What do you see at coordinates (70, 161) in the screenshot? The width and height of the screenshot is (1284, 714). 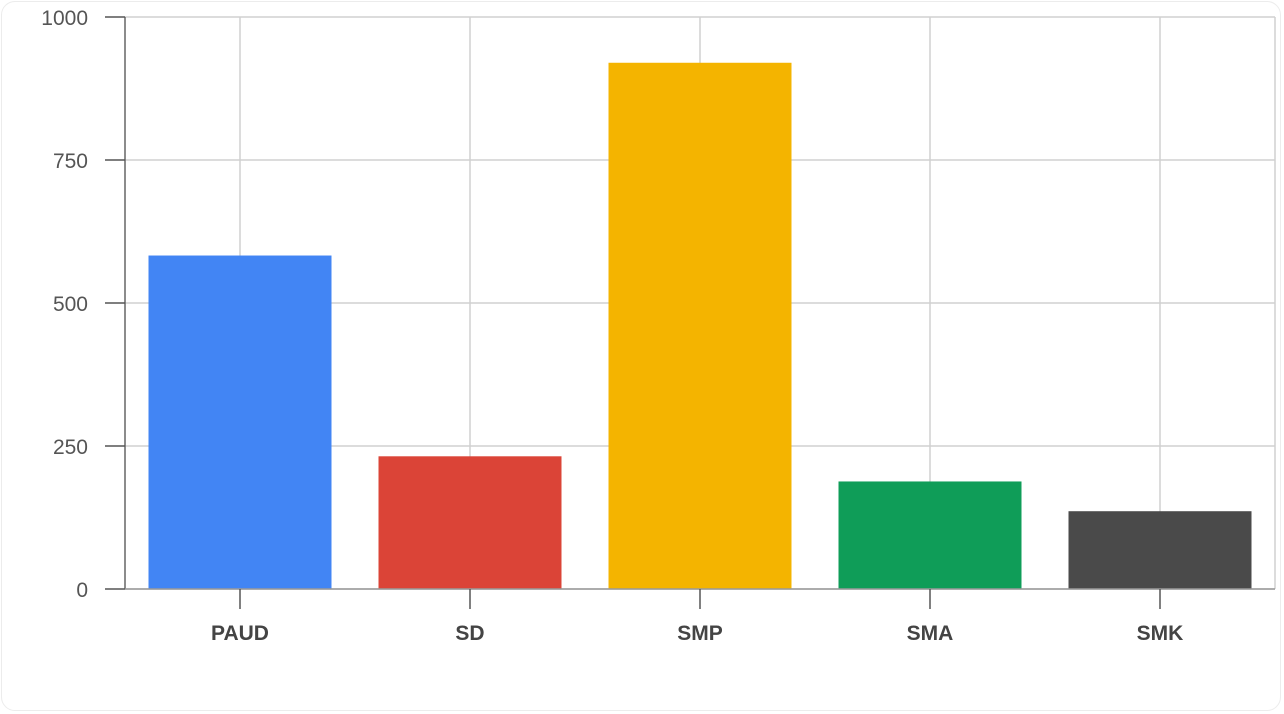 I see `y-tick-label: 750` at bounding box center [70, 161].